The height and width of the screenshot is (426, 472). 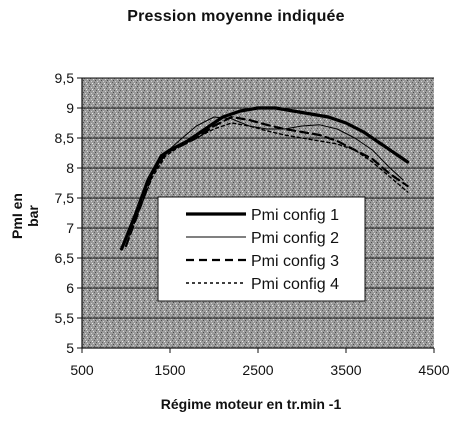 I want to click on legend-label-4: Pmi config 4, so click(x=295, y=284).